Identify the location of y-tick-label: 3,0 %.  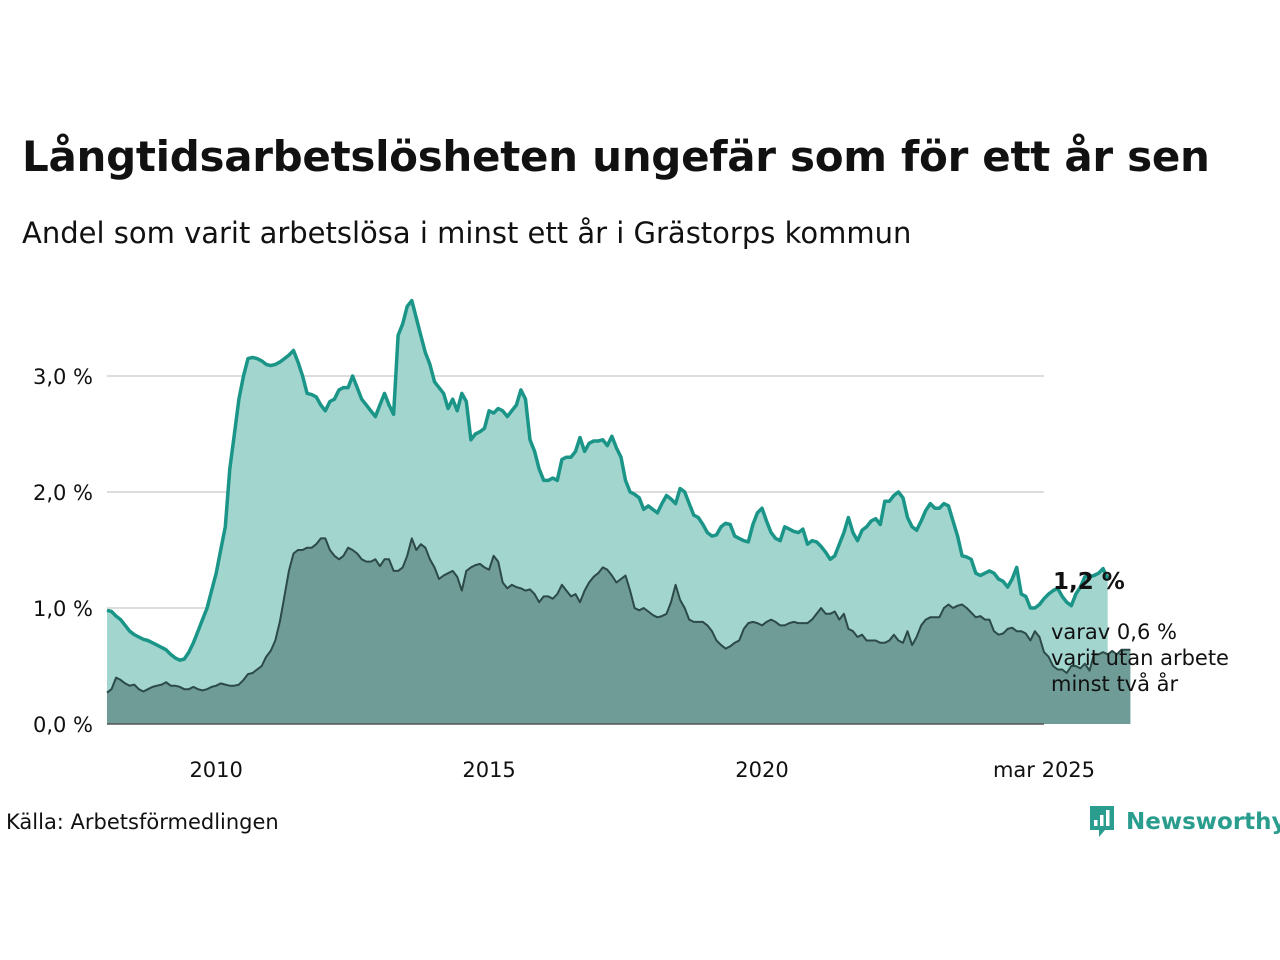
(63, 377).